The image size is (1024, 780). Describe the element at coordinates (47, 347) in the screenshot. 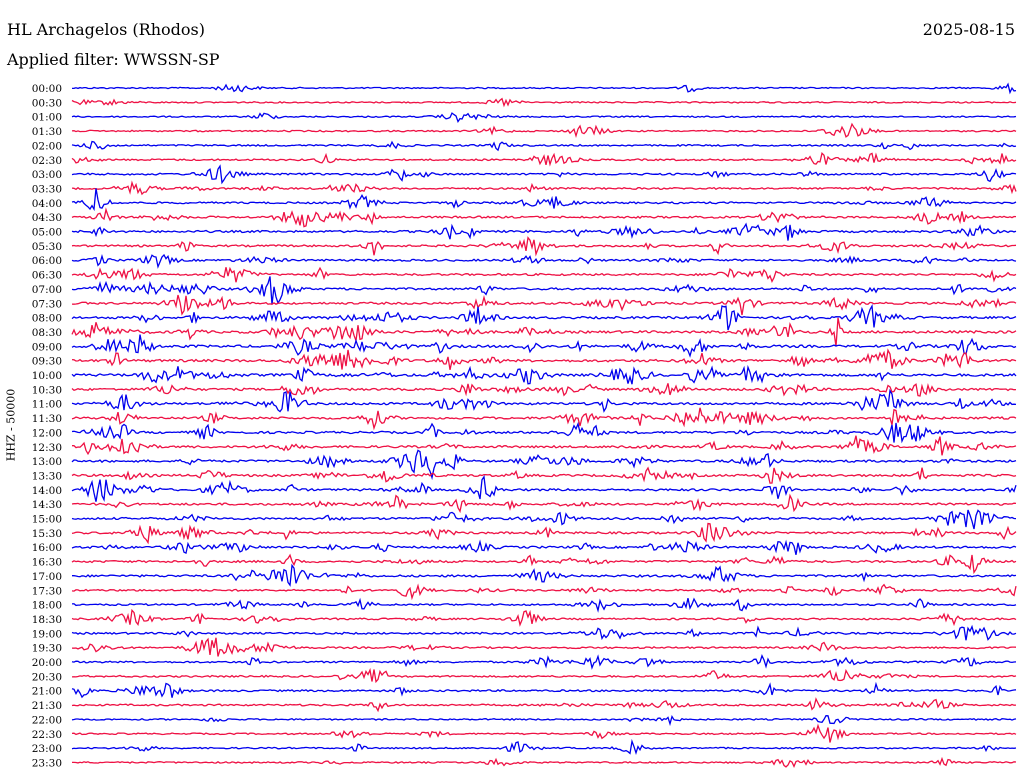

I see `row-time-label: 09:00` at that location.